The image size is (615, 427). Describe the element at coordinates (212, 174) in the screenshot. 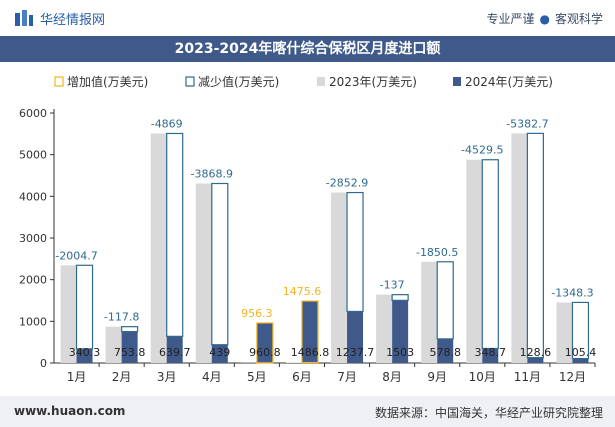

I see `change-label: -3868.9` at that location.